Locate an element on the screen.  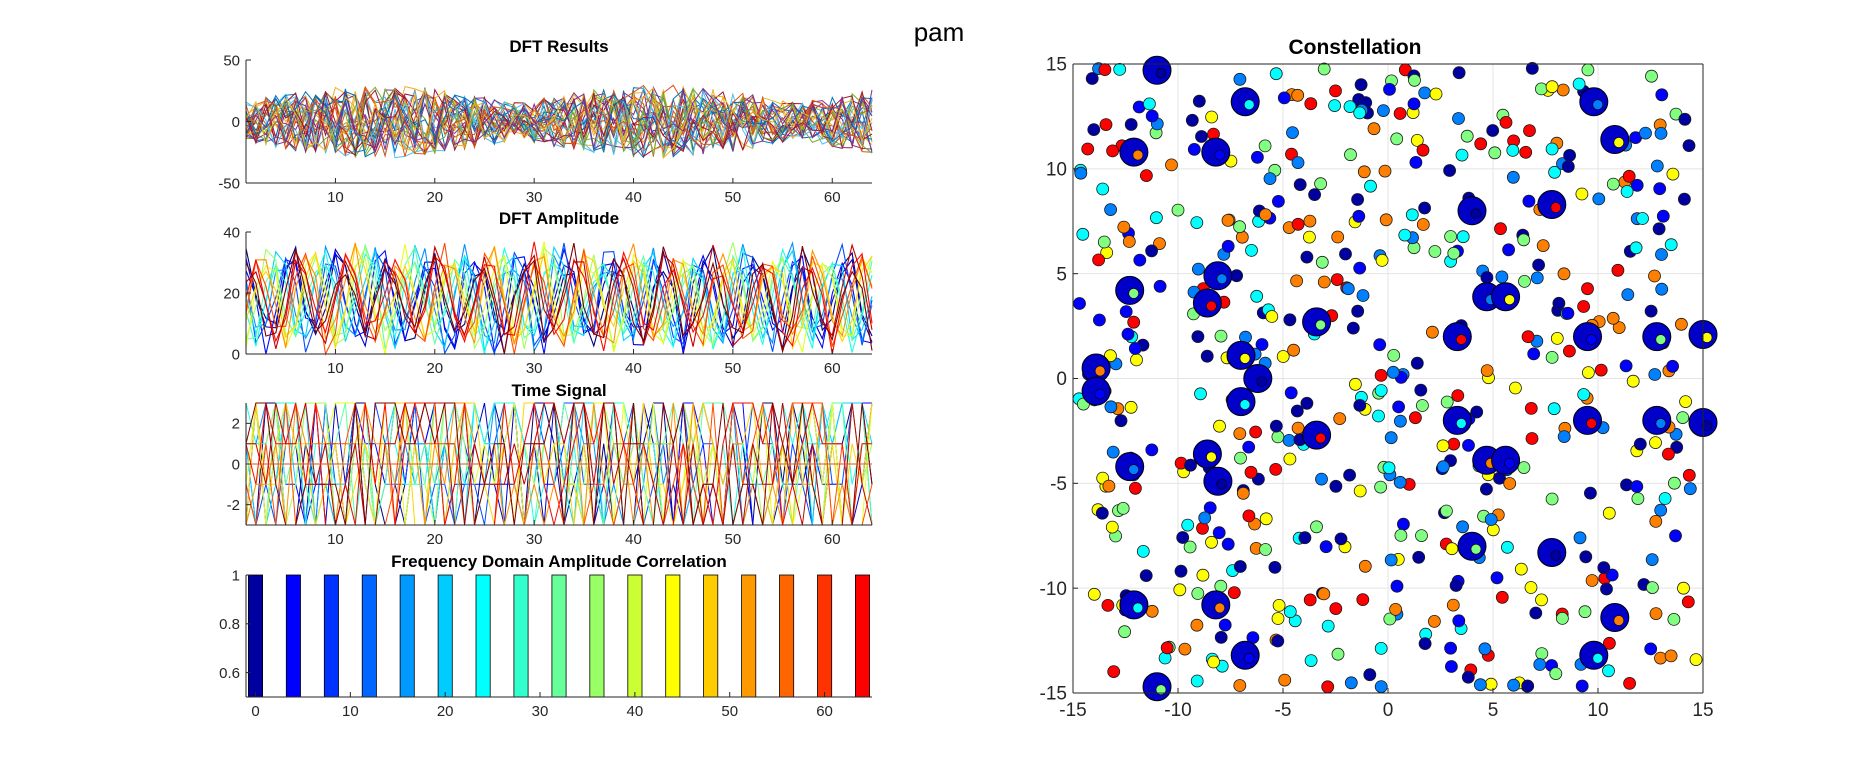
y-tick-label: 10 is located at coordinates (1056, 169).